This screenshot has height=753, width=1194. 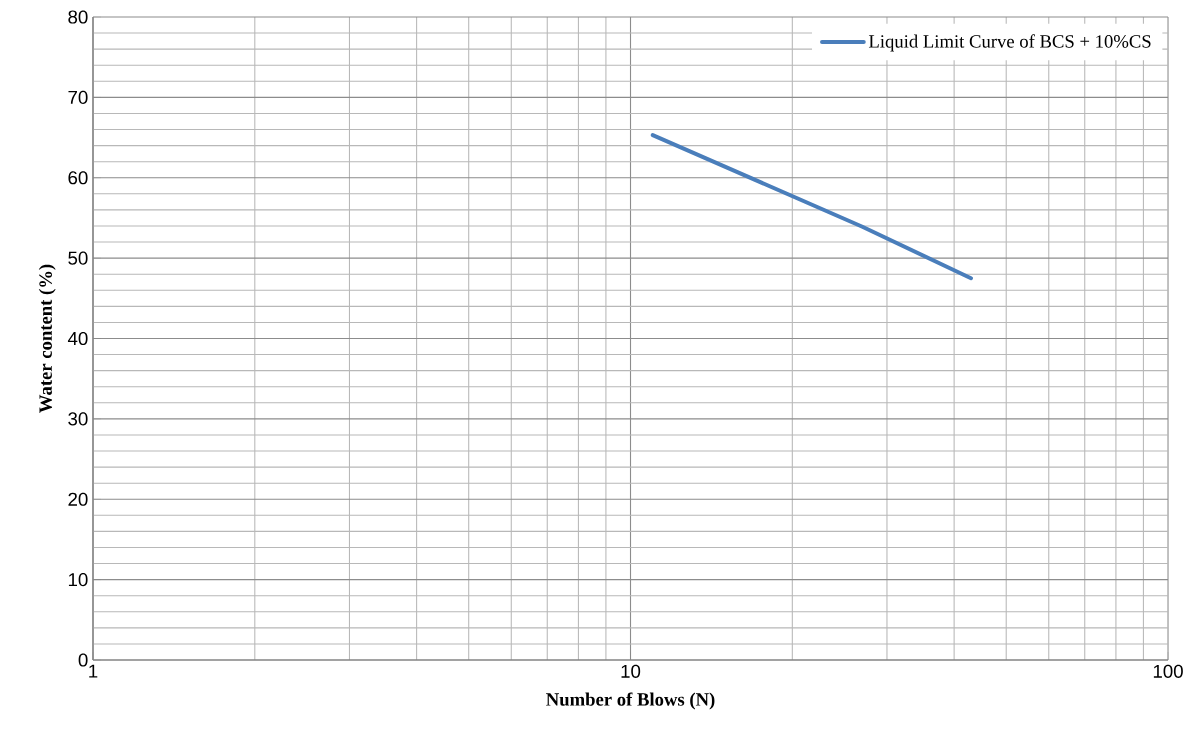 I want to click on x-tick-label: 100, so click(x=1168, y=671).